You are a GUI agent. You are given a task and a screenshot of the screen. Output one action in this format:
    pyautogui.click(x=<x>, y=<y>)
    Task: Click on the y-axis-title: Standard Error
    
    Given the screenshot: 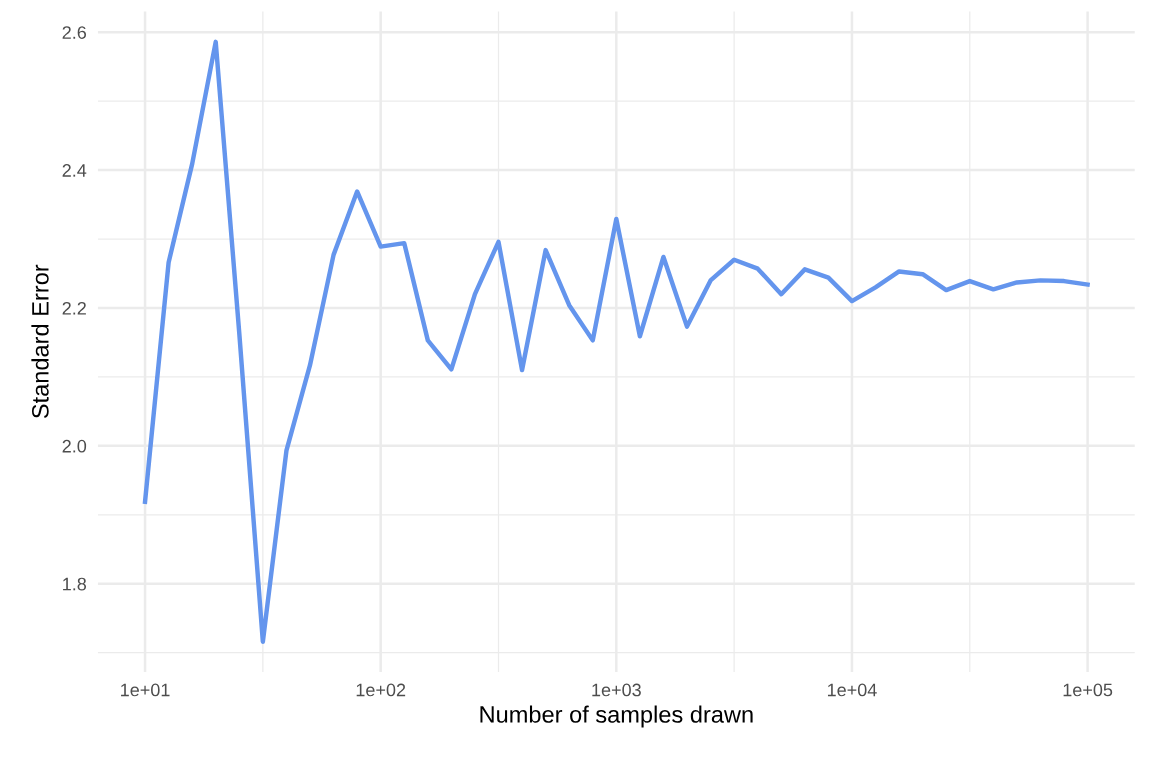 What is the action you would take?
    pyautogui.click(x=40, y=341)
    